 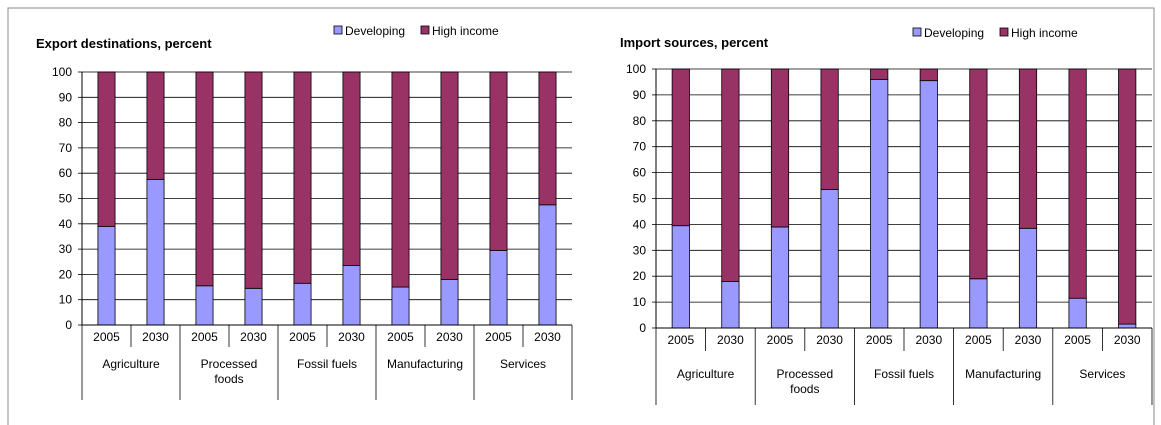 What do you see at coordinates (124, 43) in the screenshot?
I see `chart-title: Export destinations, percent` at bounding box center [124, 43].